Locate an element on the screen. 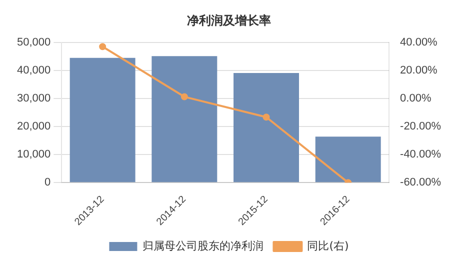 This screenshot has height=280, width=466. y2-tick-label: -20.00% is located at coordinates (421, 126).